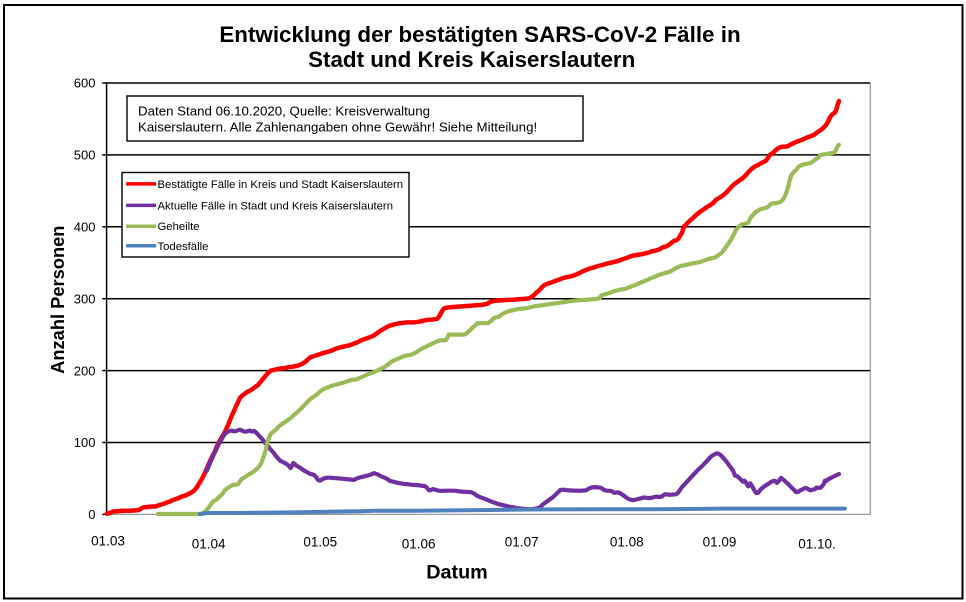  I want to click on svg-text: 600, so click(85, 83).